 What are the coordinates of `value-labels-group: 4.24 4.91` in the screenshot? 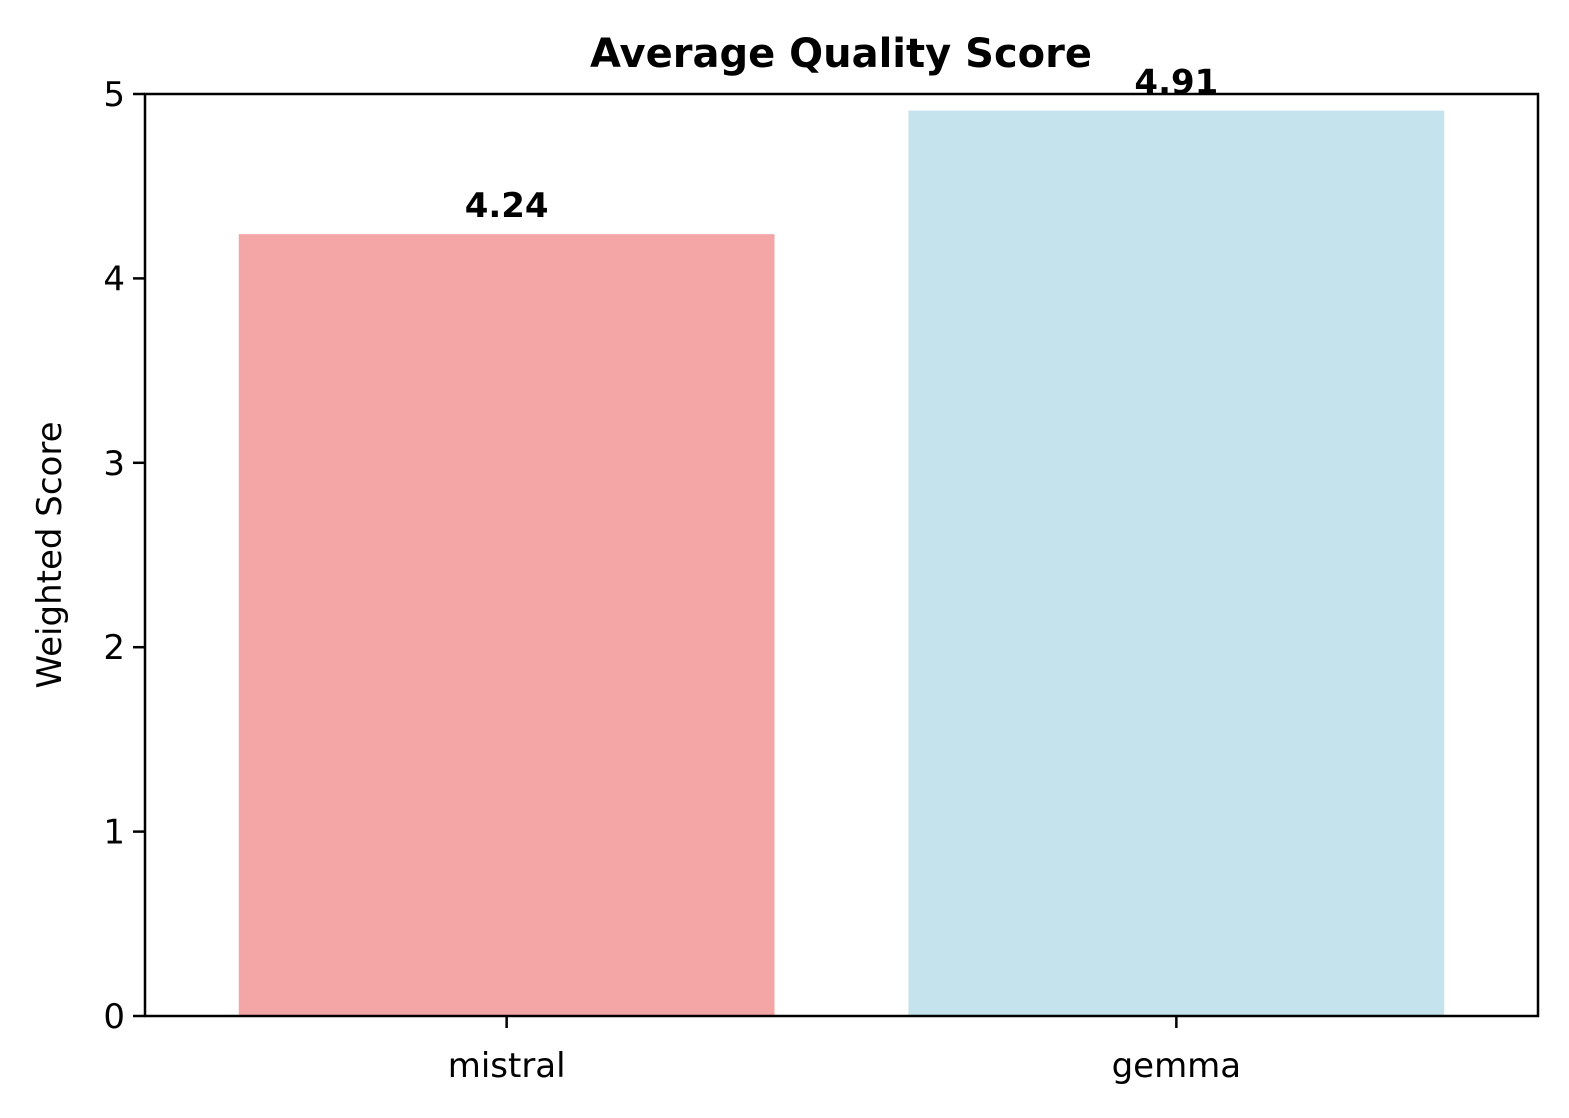 It's located at (842, 145).